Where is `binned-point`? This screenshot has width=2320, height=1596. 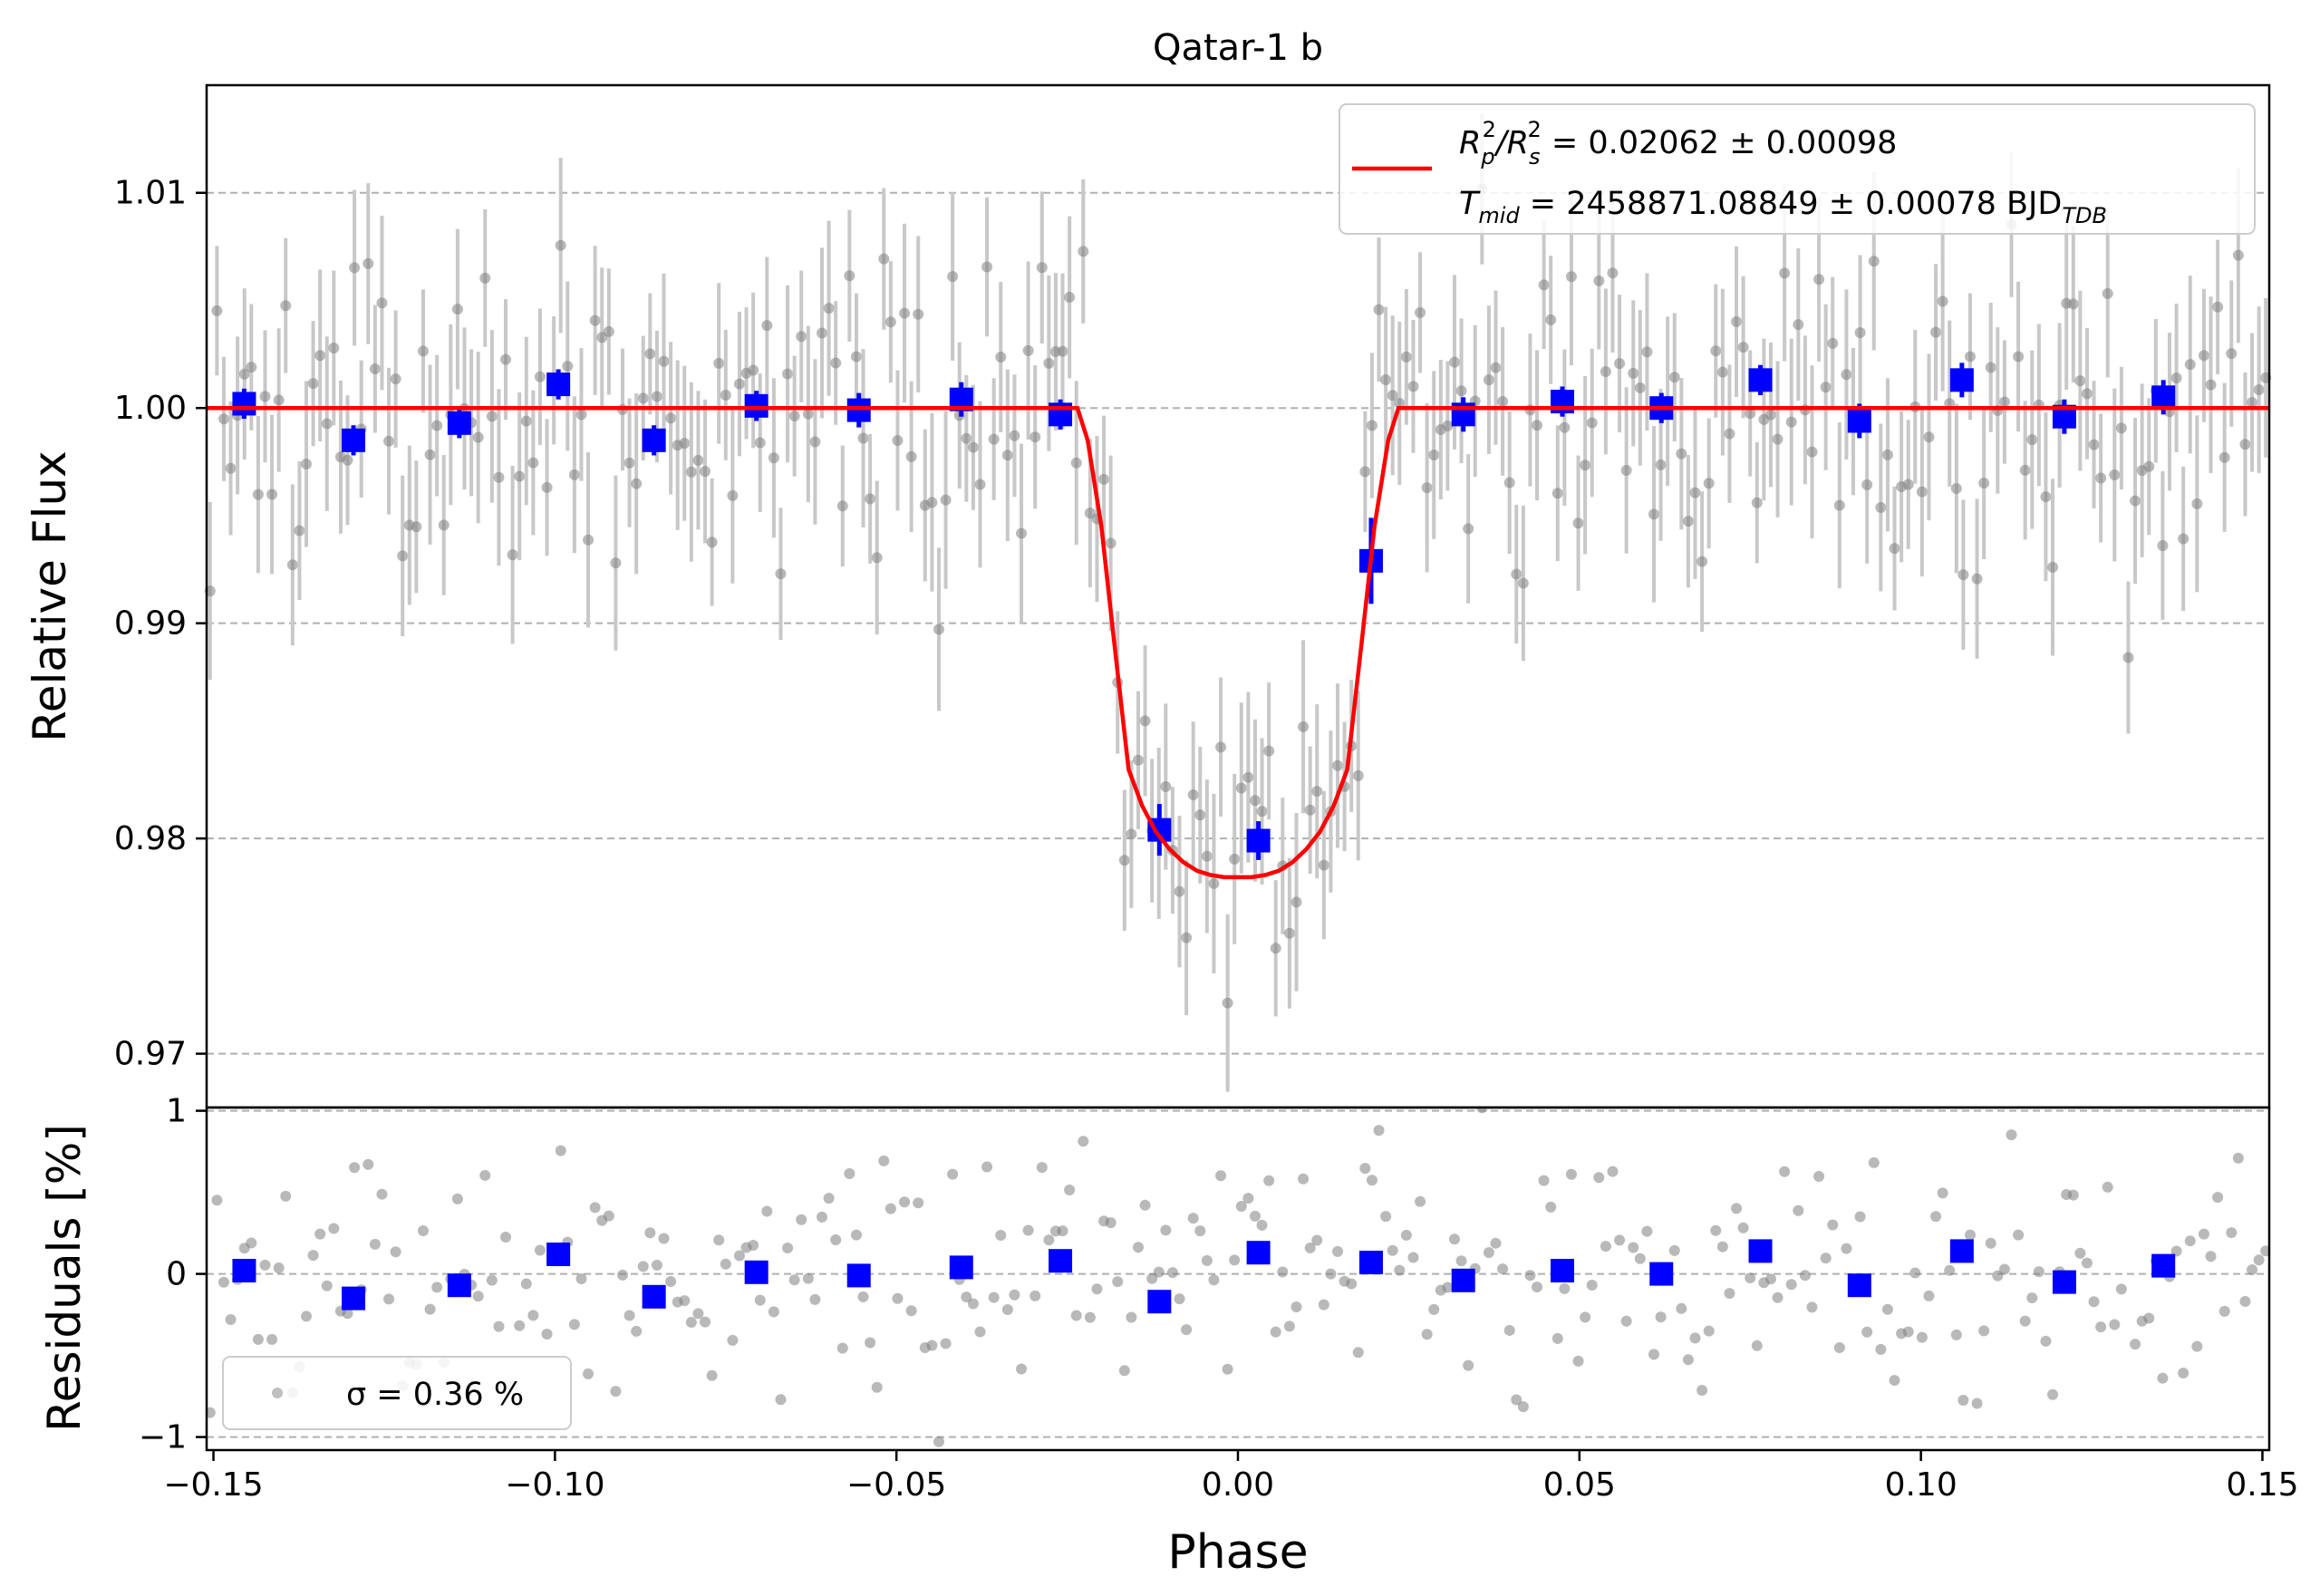
binned-point is located at coordinates (756, 405).